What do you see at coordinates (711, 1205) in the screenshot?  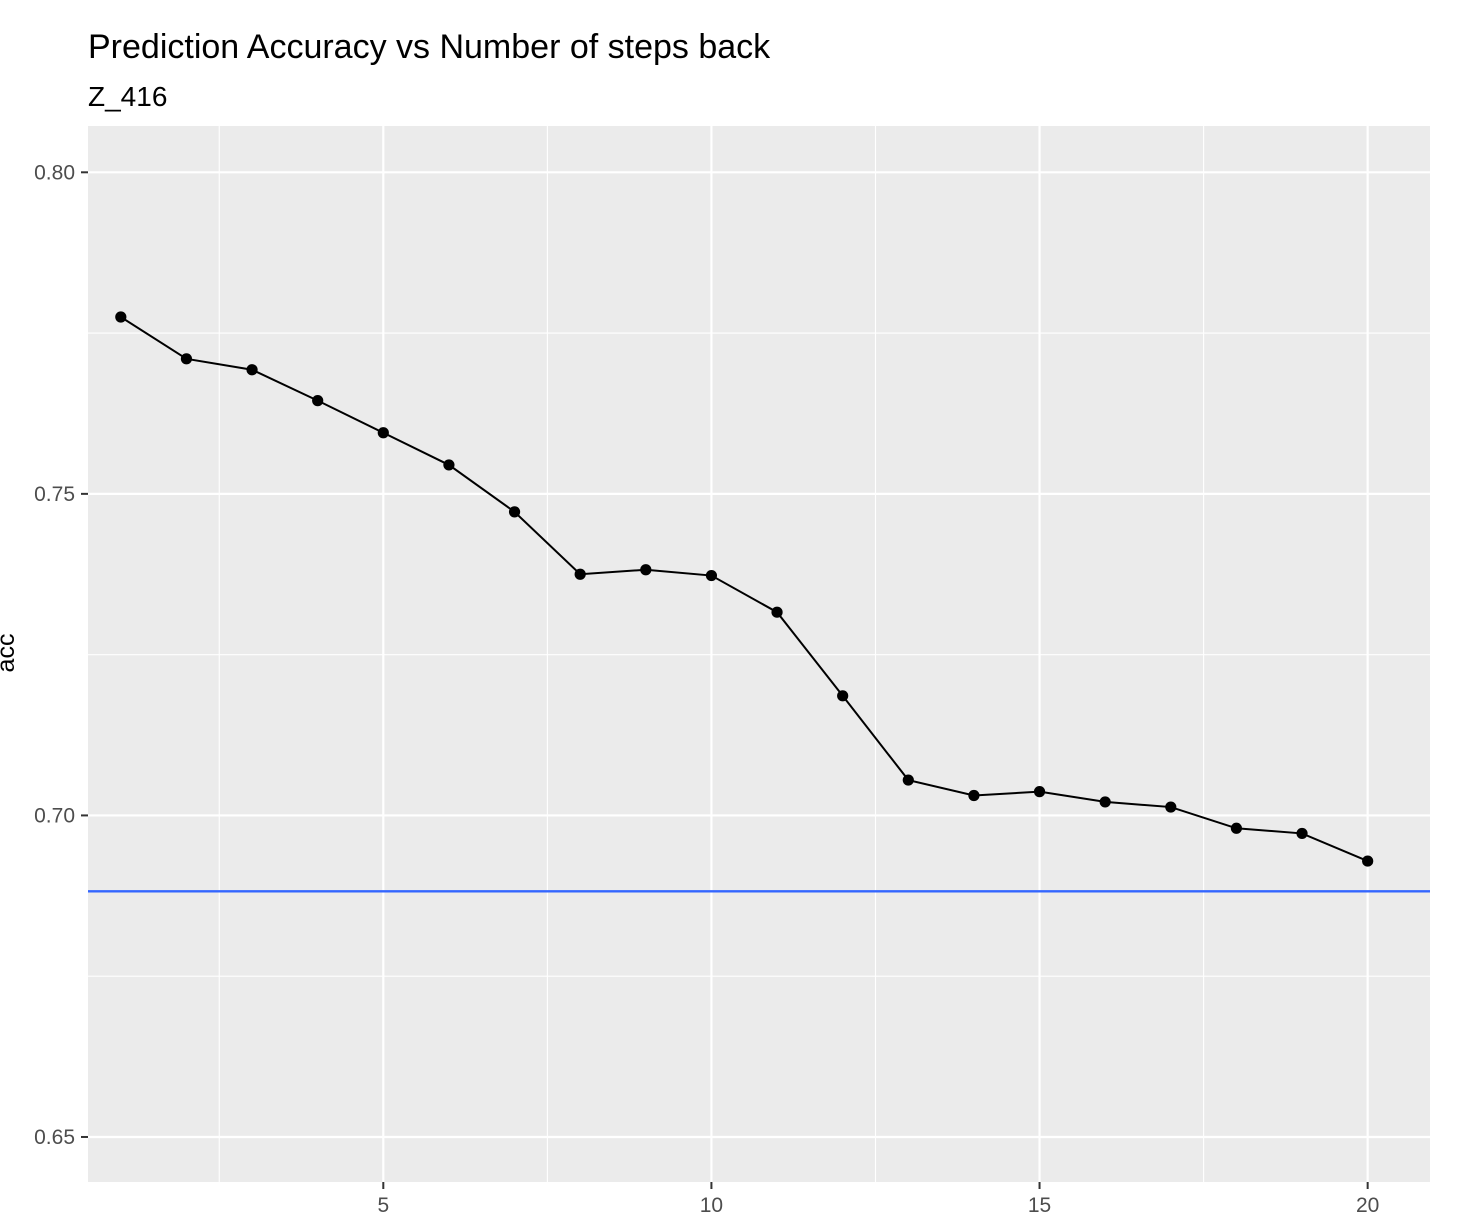 I see `x-tick-label: 10` at bounding box center [711, 1205].